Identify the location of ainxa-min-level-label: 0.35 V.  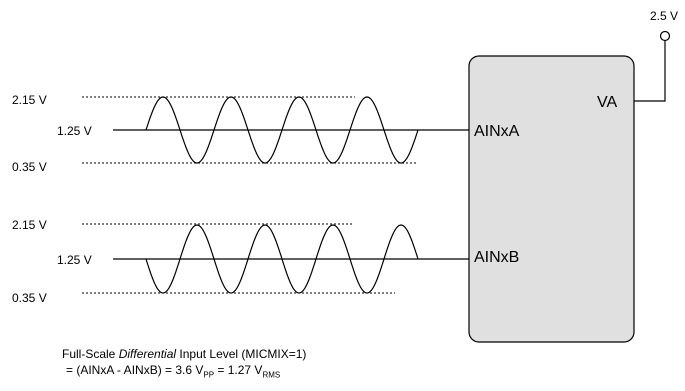
(29, 167).